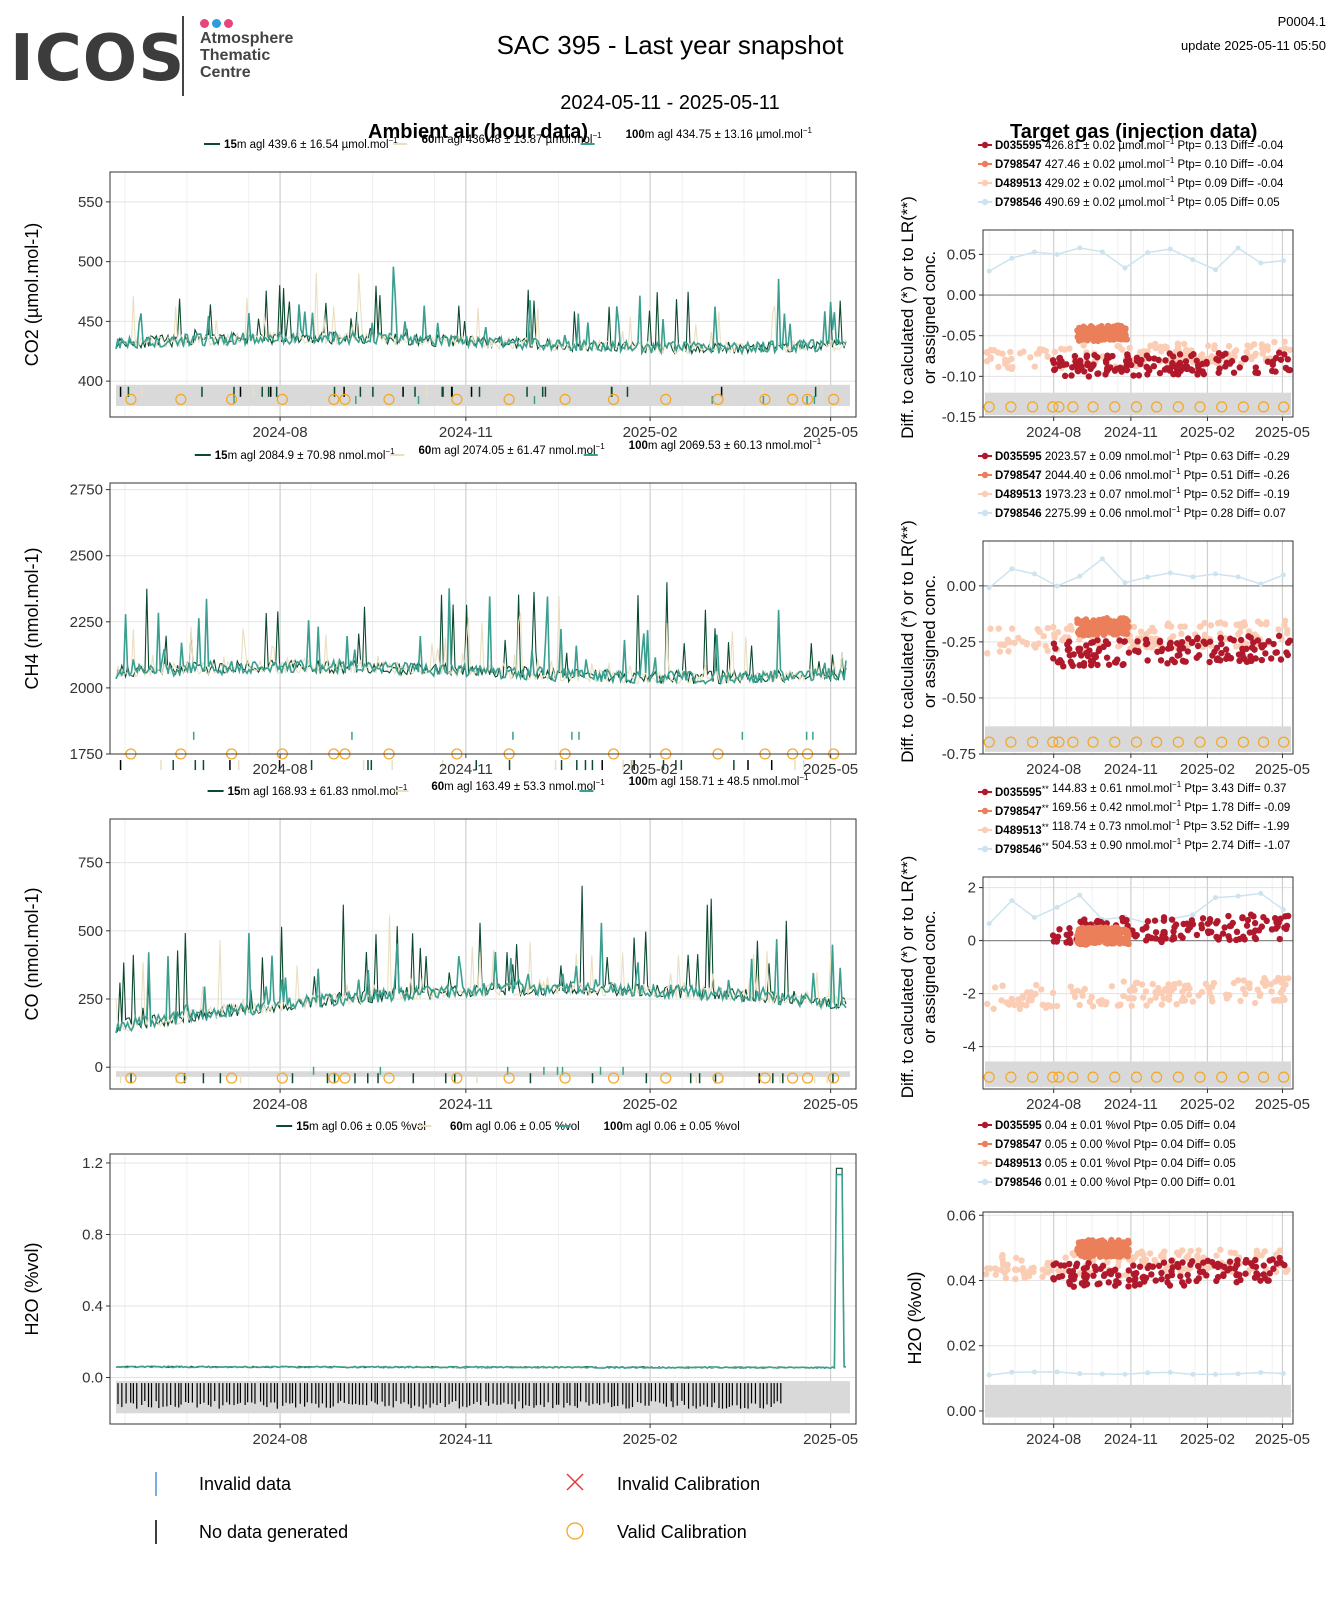 This screenshot has height=1600, width=1340. What do you see at coordinates (246, 55) in the screenshot?
I see `logo-text: Atmosphere Thematic Centre` at bounding box center [246, 55].